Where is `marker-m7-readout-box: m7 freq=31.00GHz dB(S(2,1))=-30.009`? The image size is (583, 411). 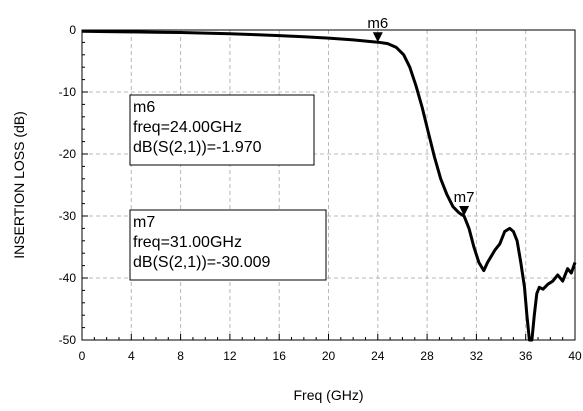 marker-m7-readout-box: m7 freq=31.00GHz dB(S(2,1))=-30.009 is located at coordinates (228, 245).